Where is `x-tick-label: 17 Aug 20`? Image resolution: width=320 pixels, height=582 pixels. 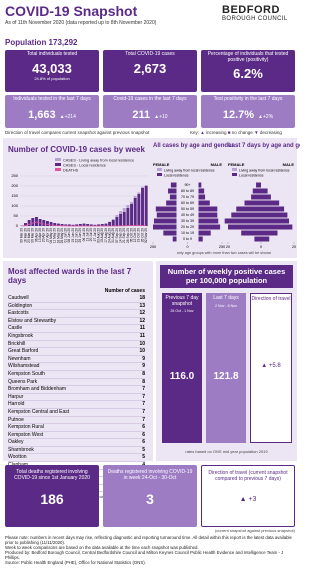
x-tick-label: 17 Aug 20 is located at coordinates (106, 235).